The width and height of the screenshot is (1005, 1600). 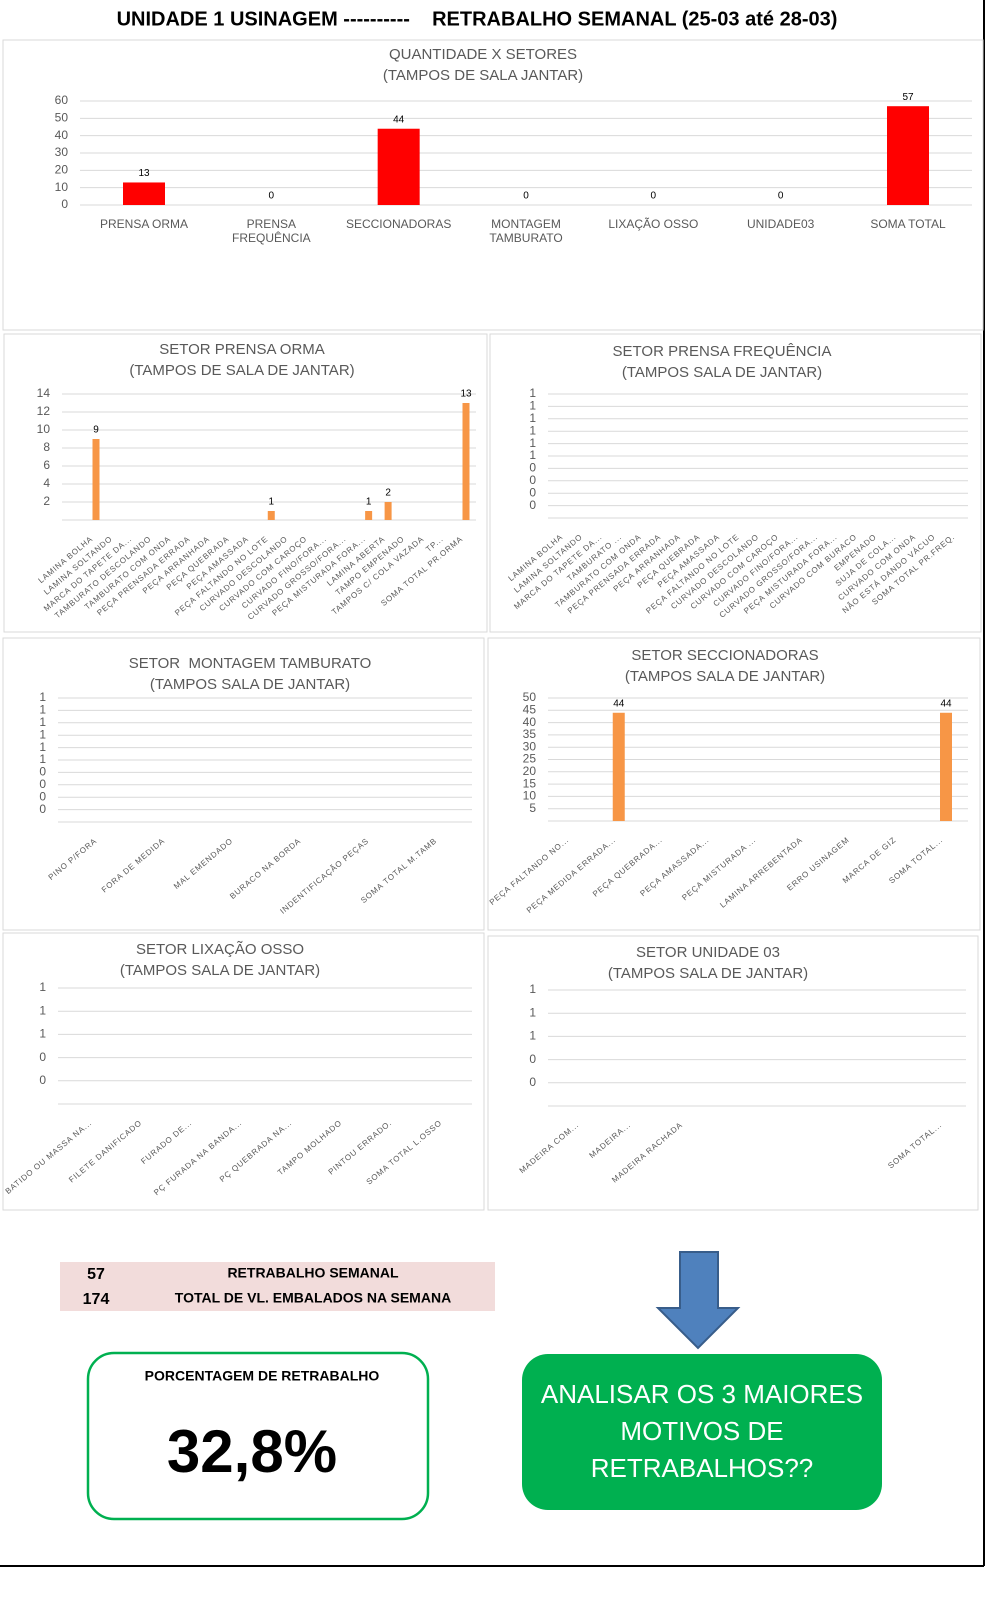 I want to click on x-tick-label: PRENSA FREQUÊNCIA, so click(x=271, y=231).